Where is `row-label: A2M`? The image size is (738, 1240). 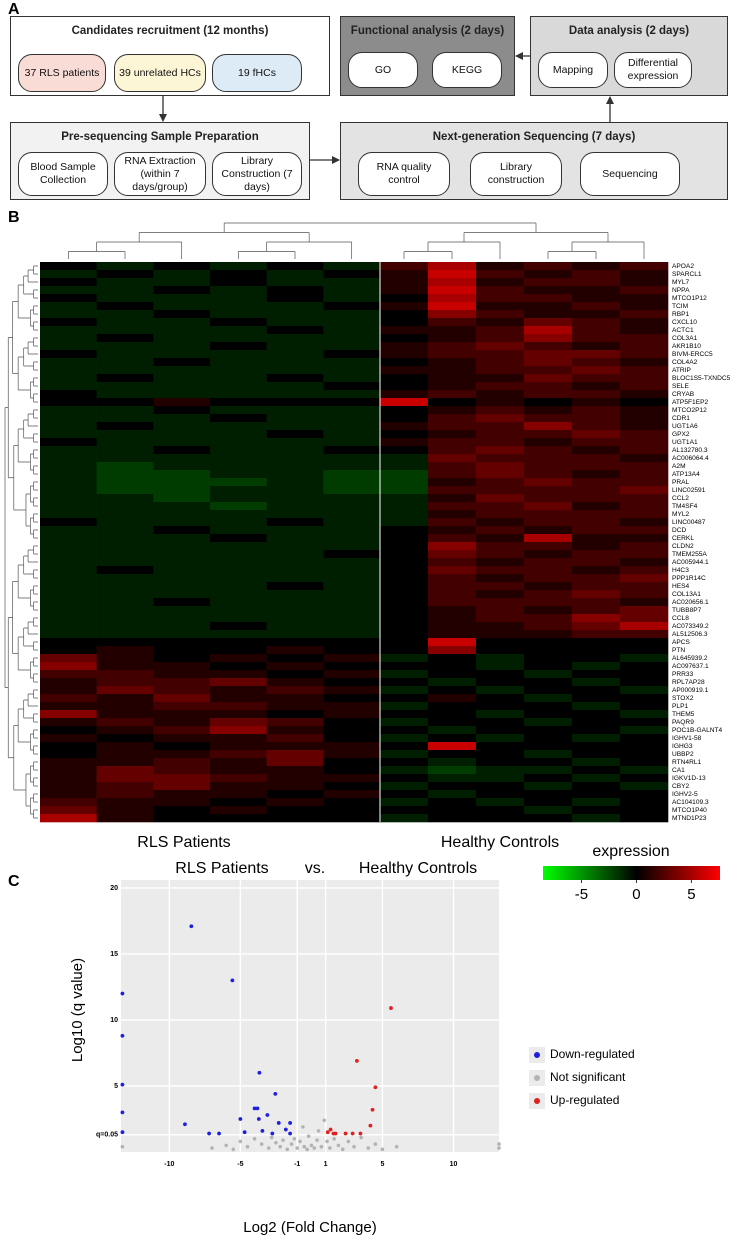
row-label: A2M is located at coordinates (679, 466).